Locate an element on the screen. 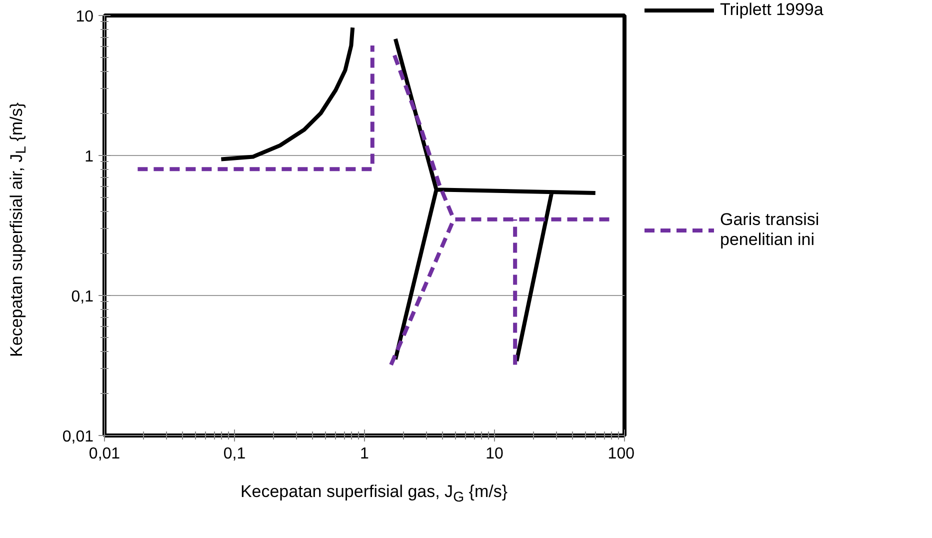 This screenshot has height=538, width=932. y-tick-label: 0,01 is located at coordinates (78, 437).